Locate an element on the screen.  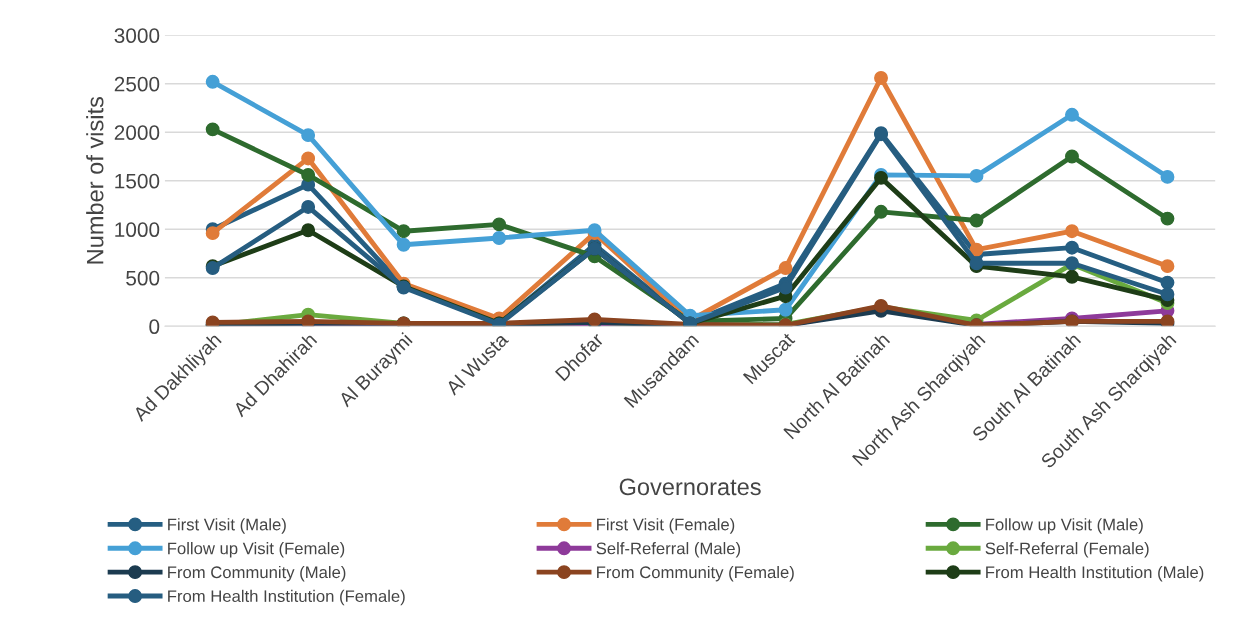
legend-label: Follow up Visit (Female) is located at coordinates (256, 550).